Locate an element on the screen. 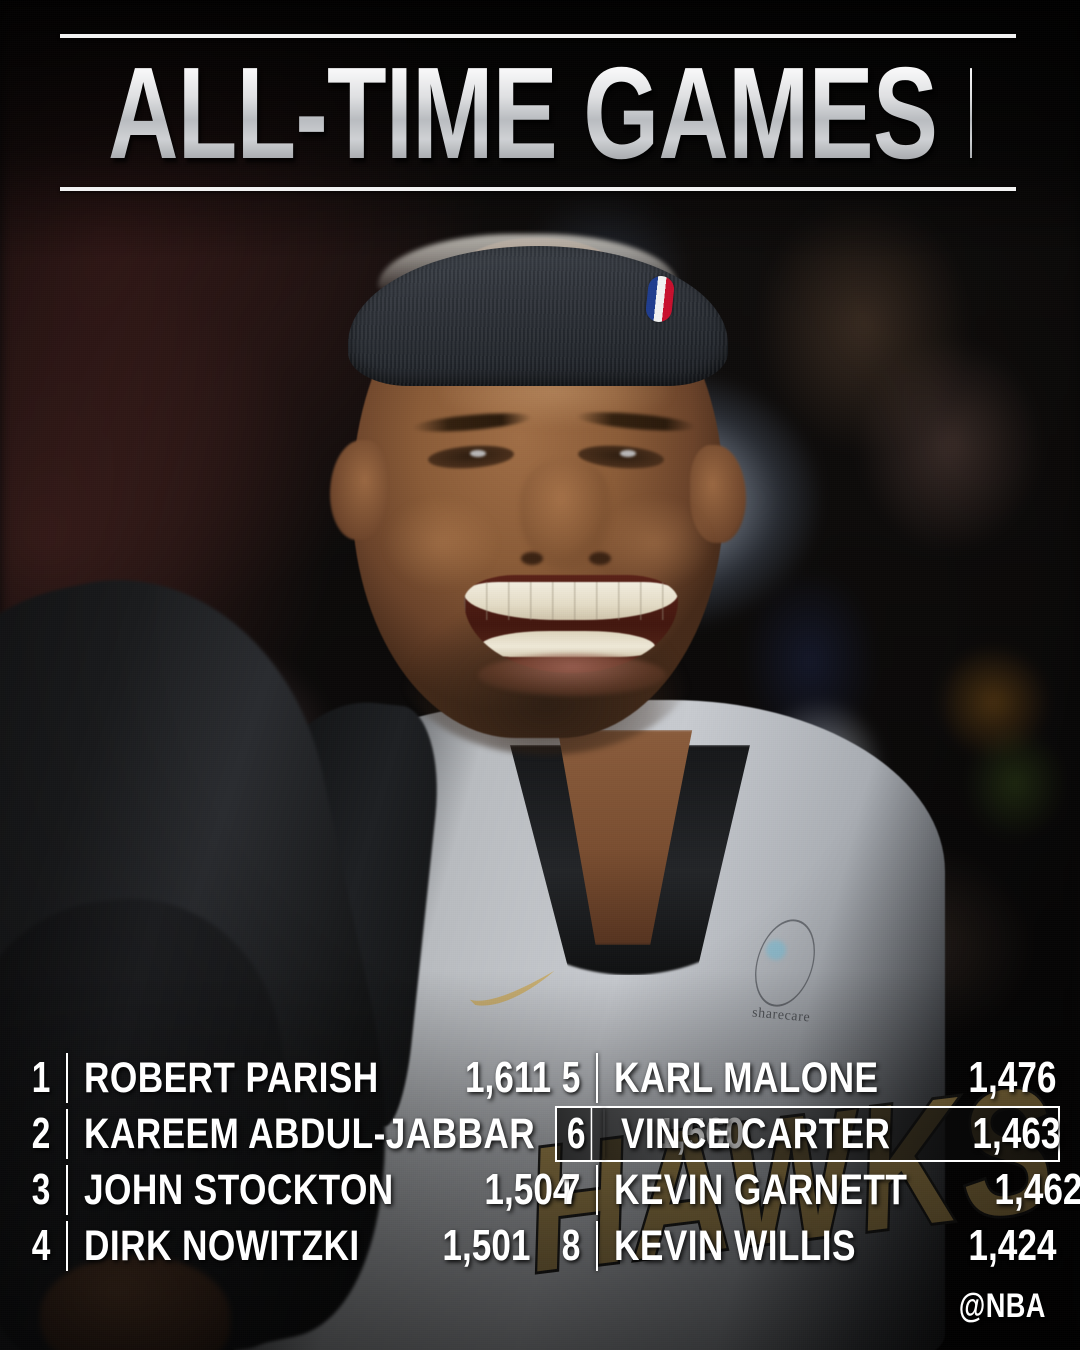 The image size is (1080, 1350). header-rule-top is located at coordinates (538, 36).